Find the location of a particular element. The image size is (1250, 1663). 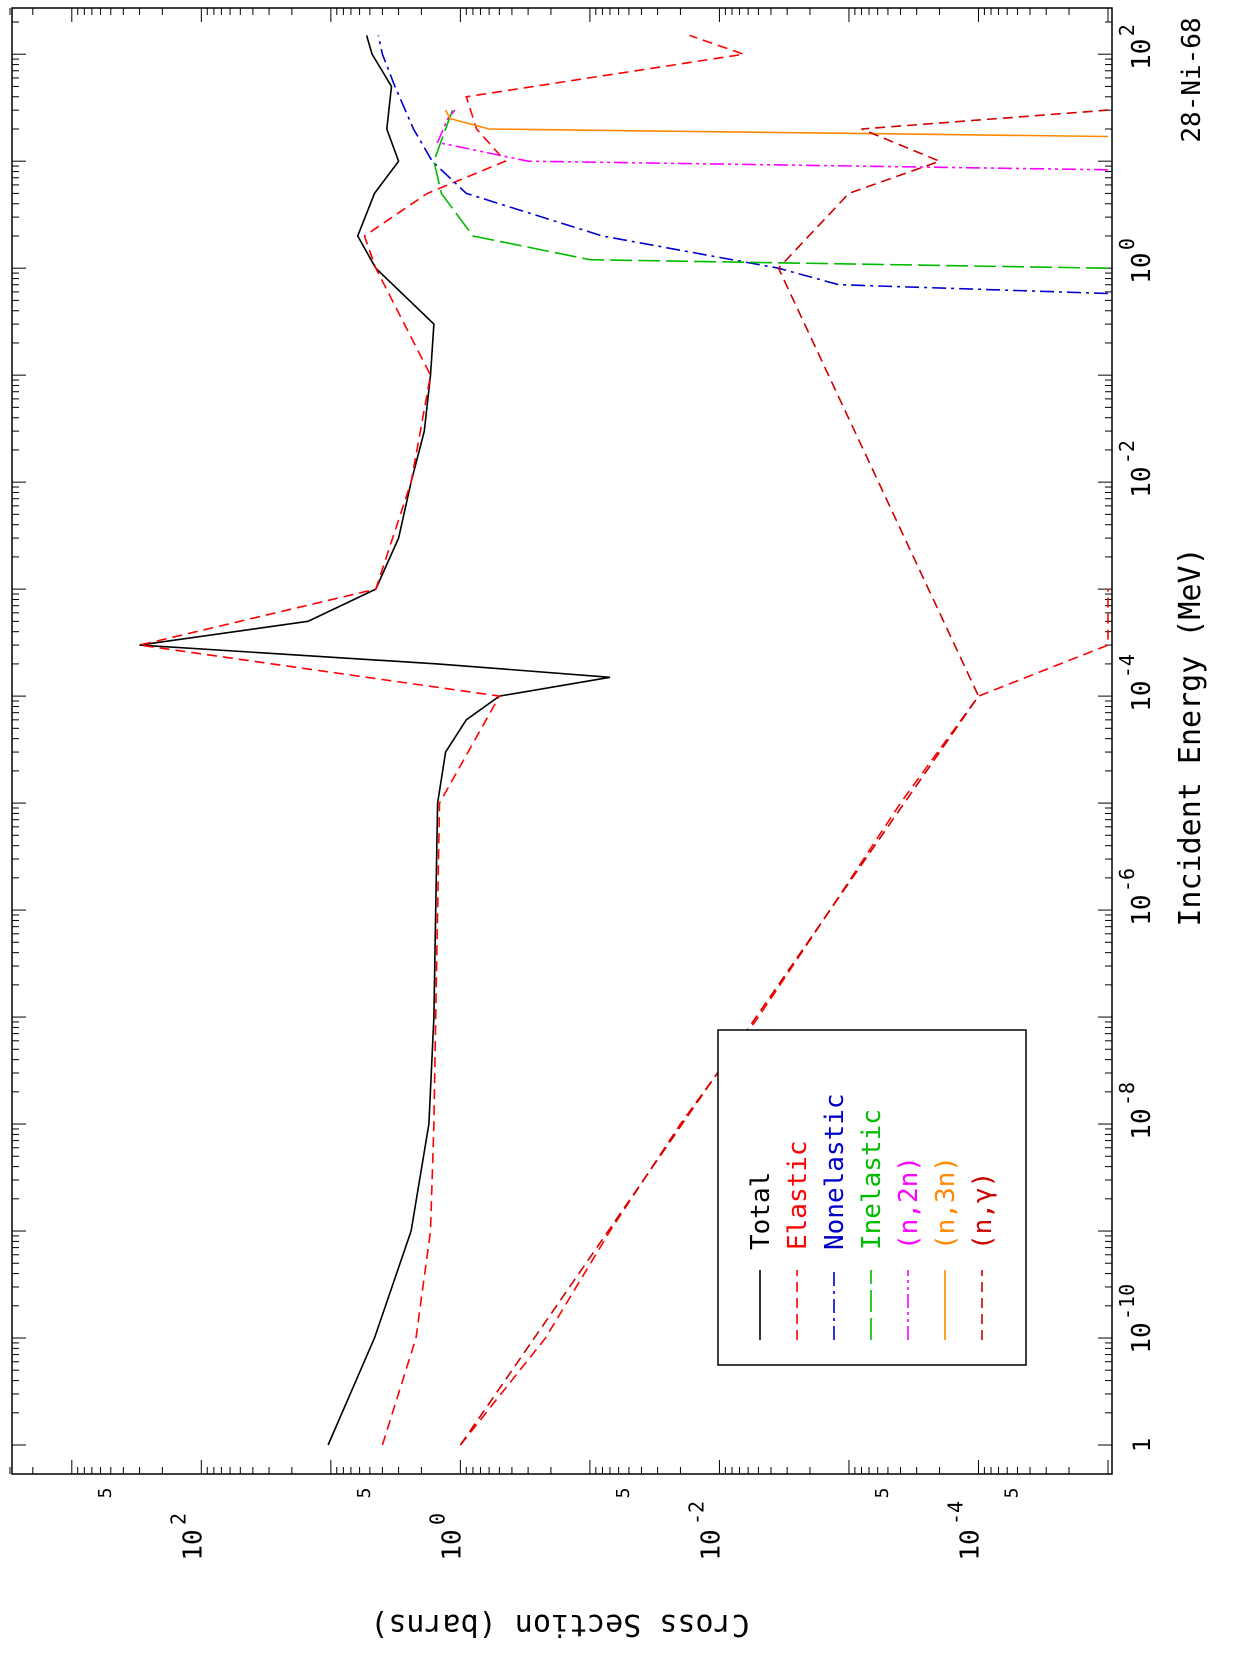

legend-label: Nonelastic is located at coordinates (835, 1171).